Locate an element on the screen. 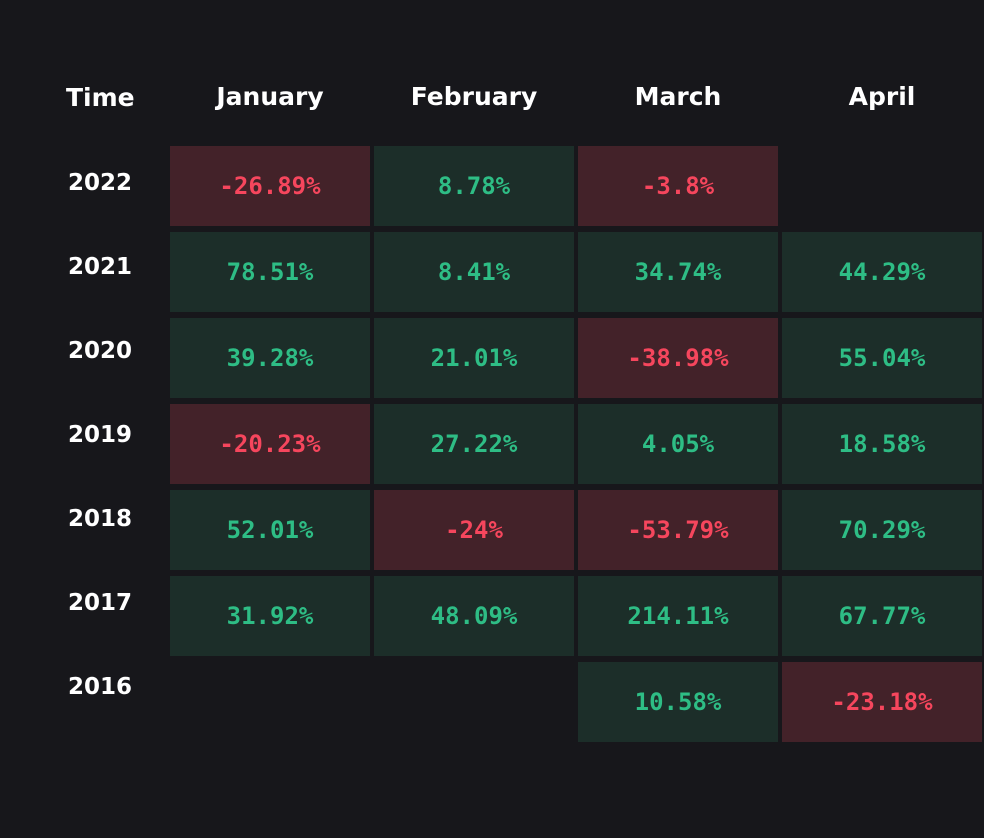 The width and height of the screenshot is (984, 838). heatmap-cell-2019-march: 4.05% is located at coordinates (678, 444).